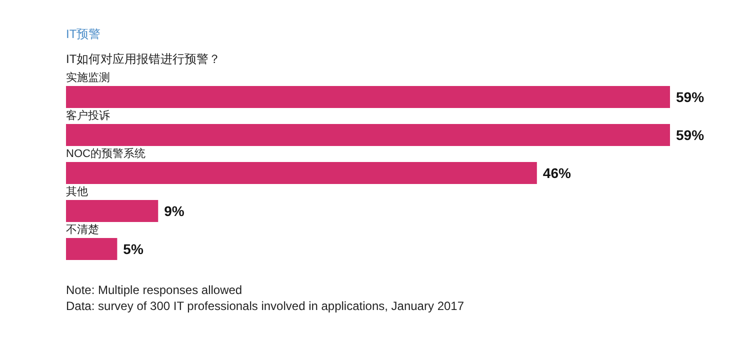  I want to click on data-label: 5%, so click(133, 249).